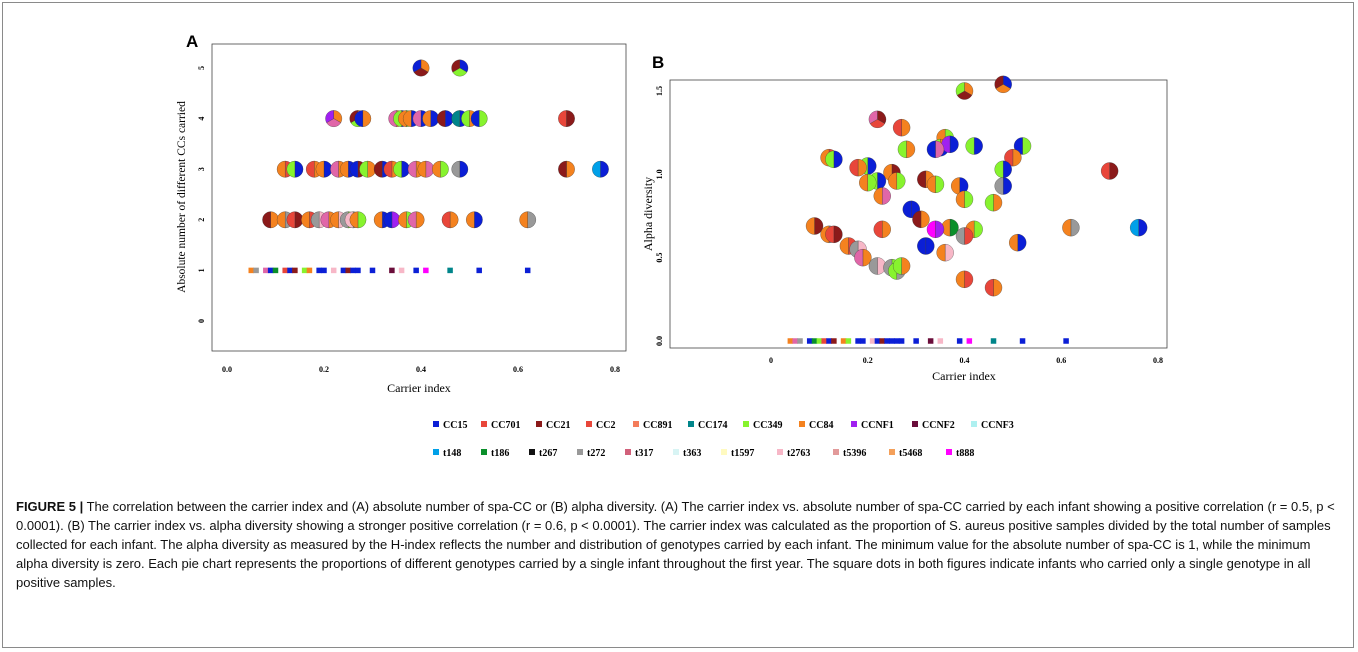 Image resolution: width=1358 pixels, height=652 pixels. What do you see at coordinates (742, 453) in the screenshot?
I see `legend-label: t1597` at bounding box center [742, 453].